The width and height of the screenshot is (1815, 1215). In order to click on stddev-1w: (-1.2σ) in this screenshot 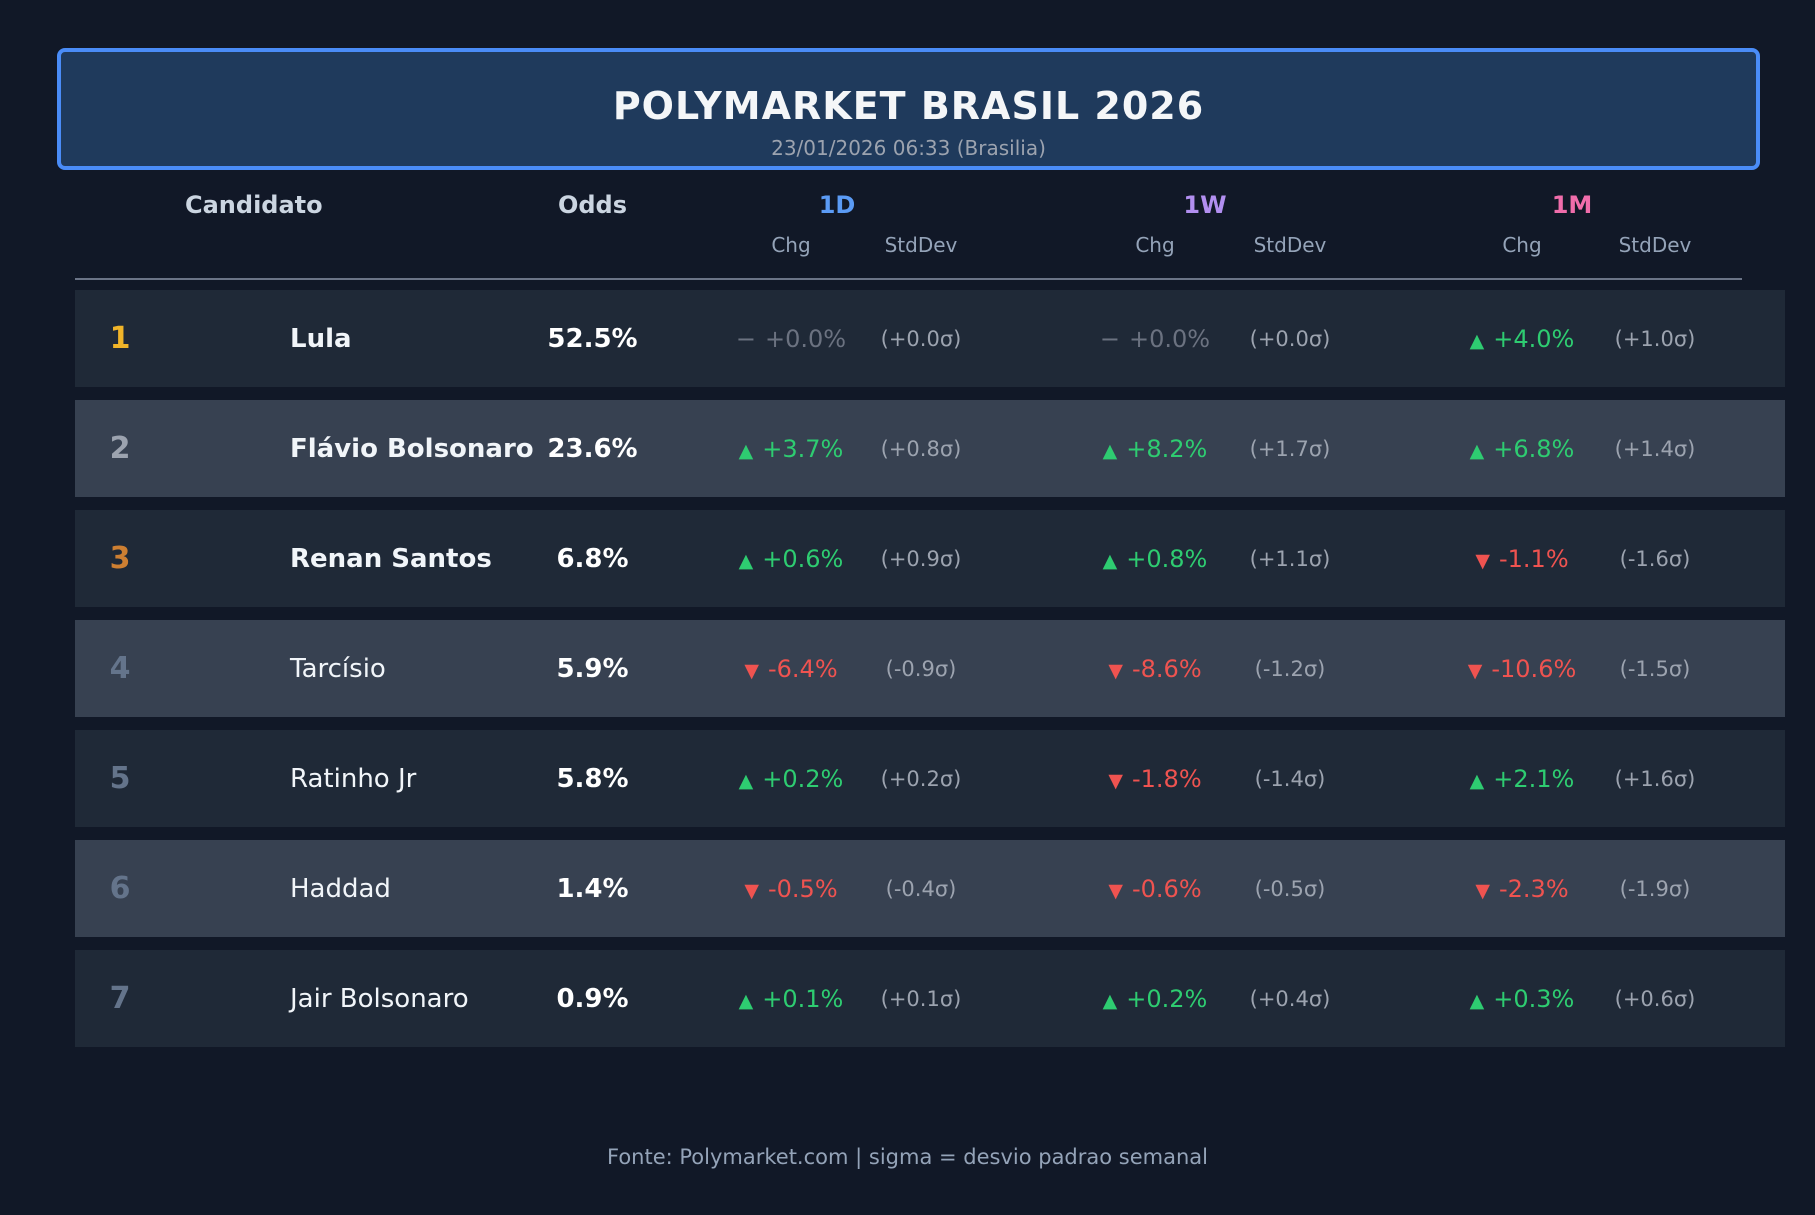, I will do `click(1290, 668)`.